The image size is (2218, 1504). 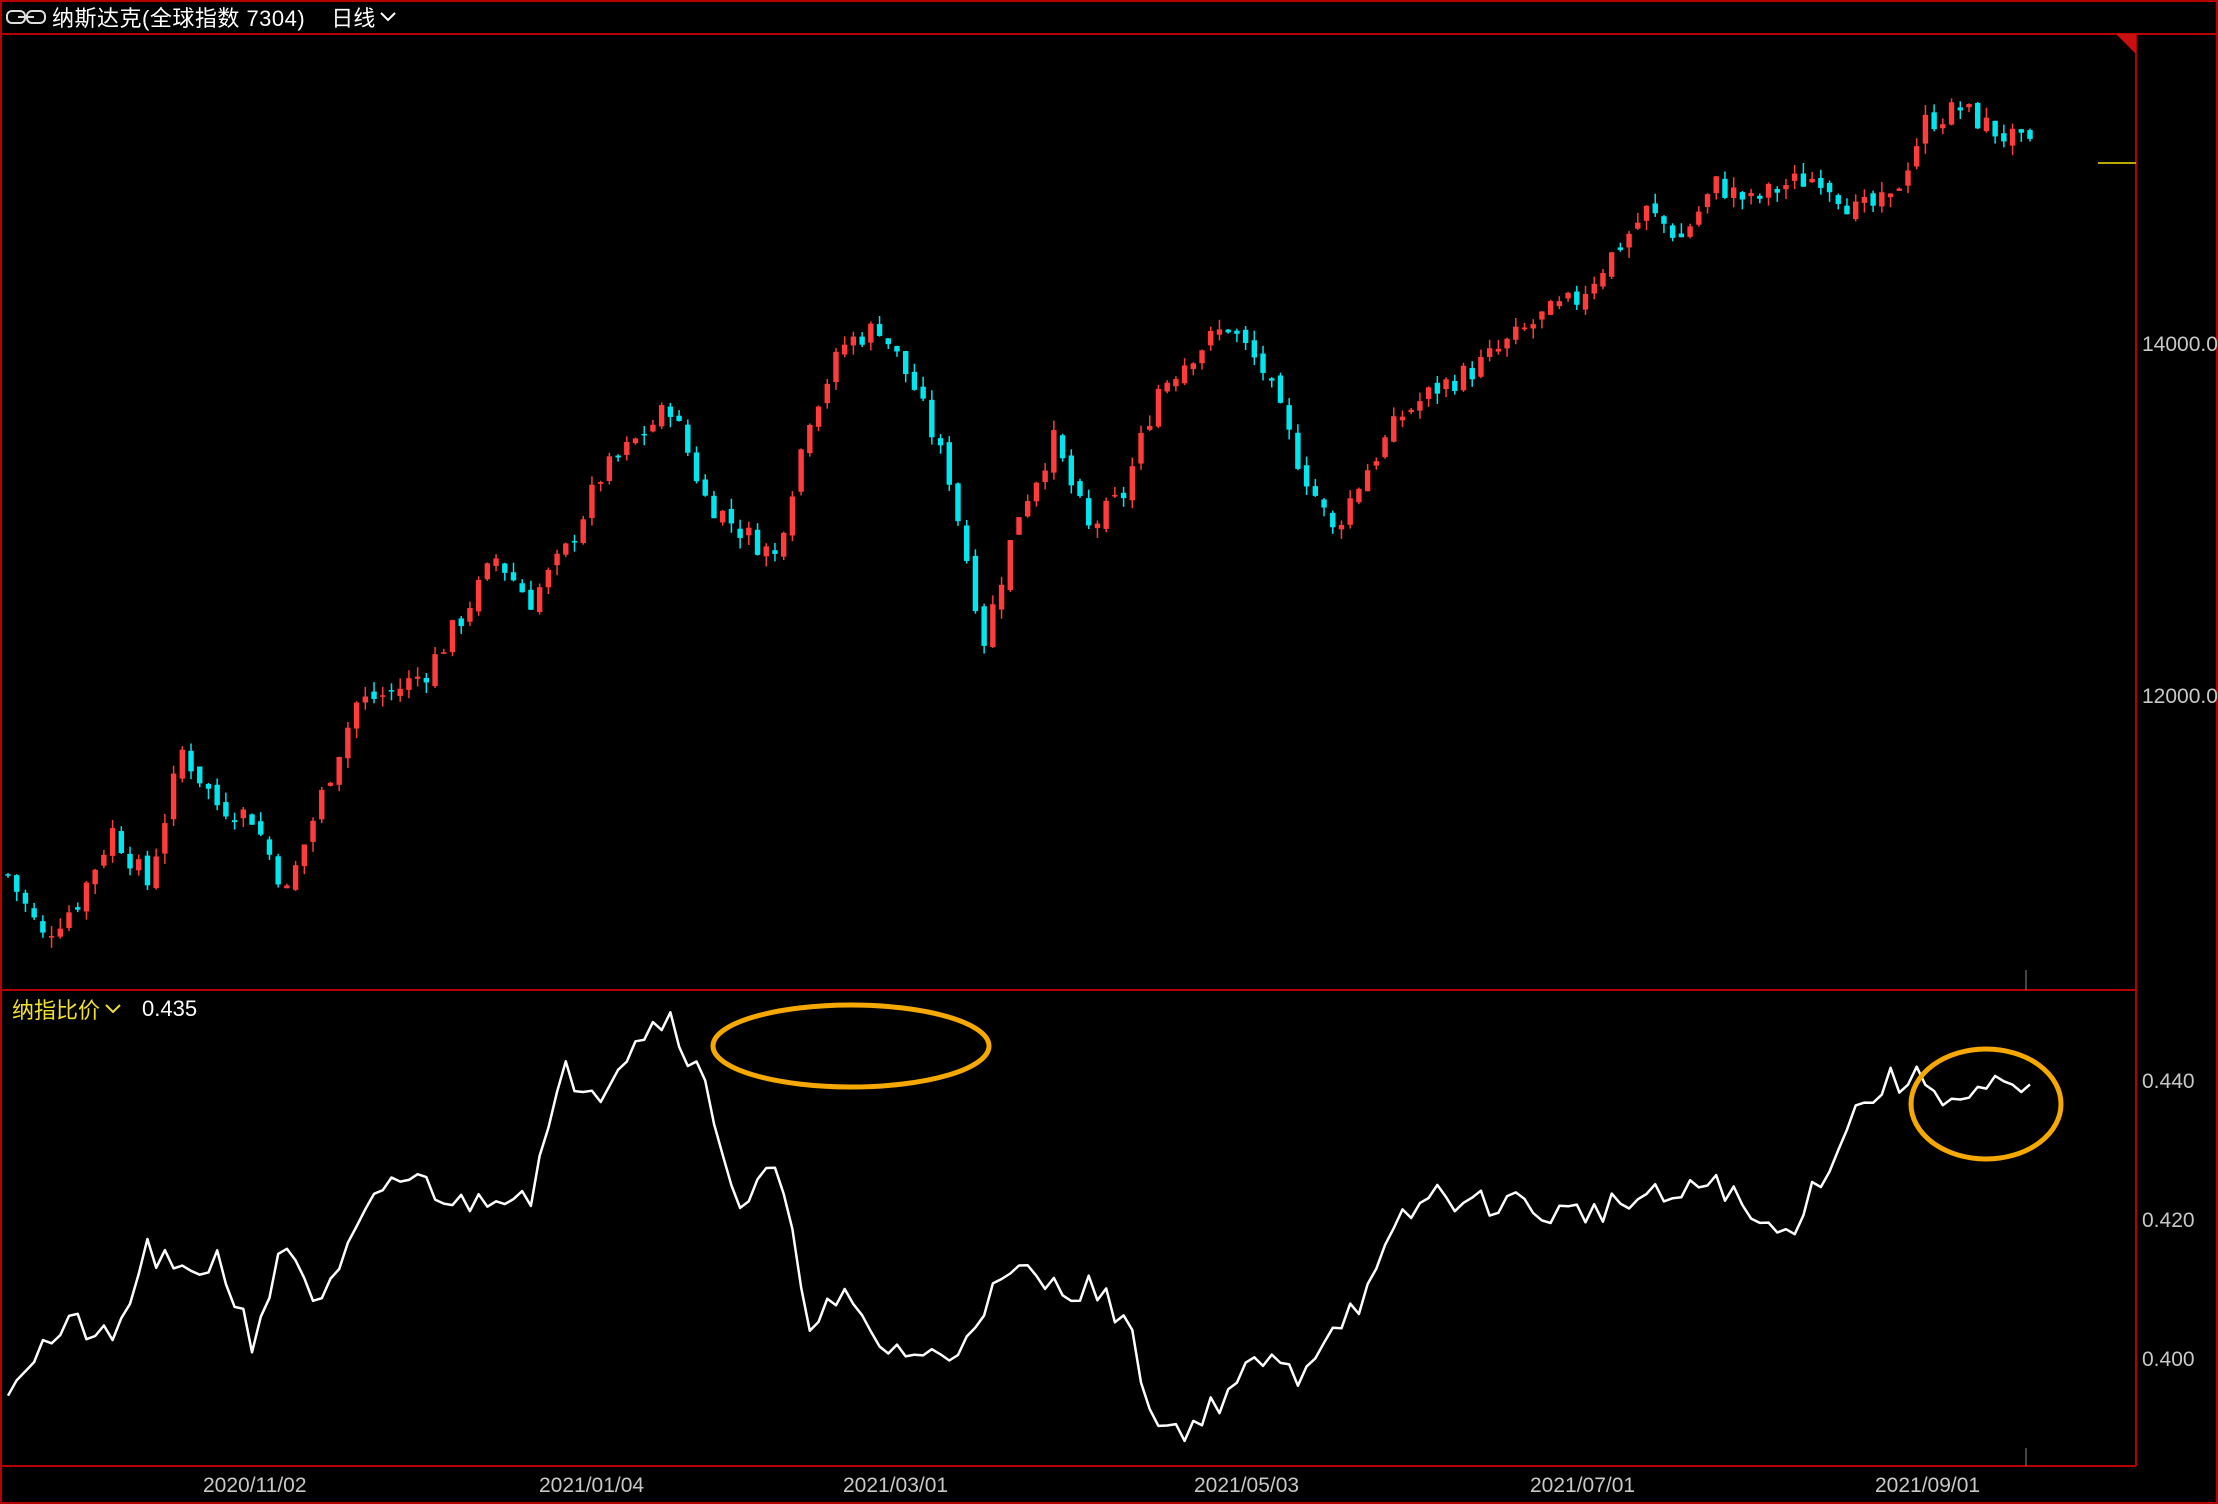 I want to click on corner-marker, so click(x=2126, y=44).